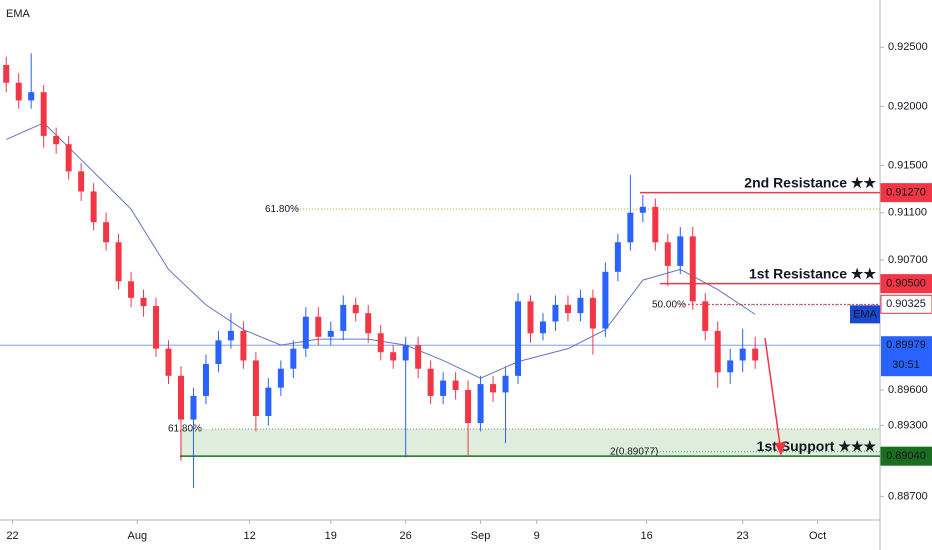 This screenshot has height=550, width=932. I want to click on x-tick-label: 23, so click(743, 536).